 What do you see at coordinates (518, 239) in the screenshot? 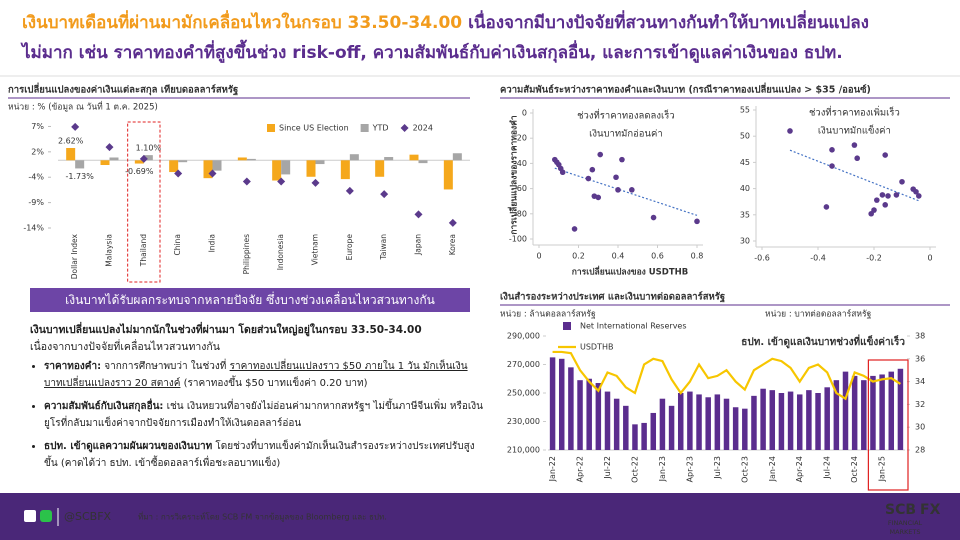
I see `y-tick-label: -100` at bounding box center [518, 239].